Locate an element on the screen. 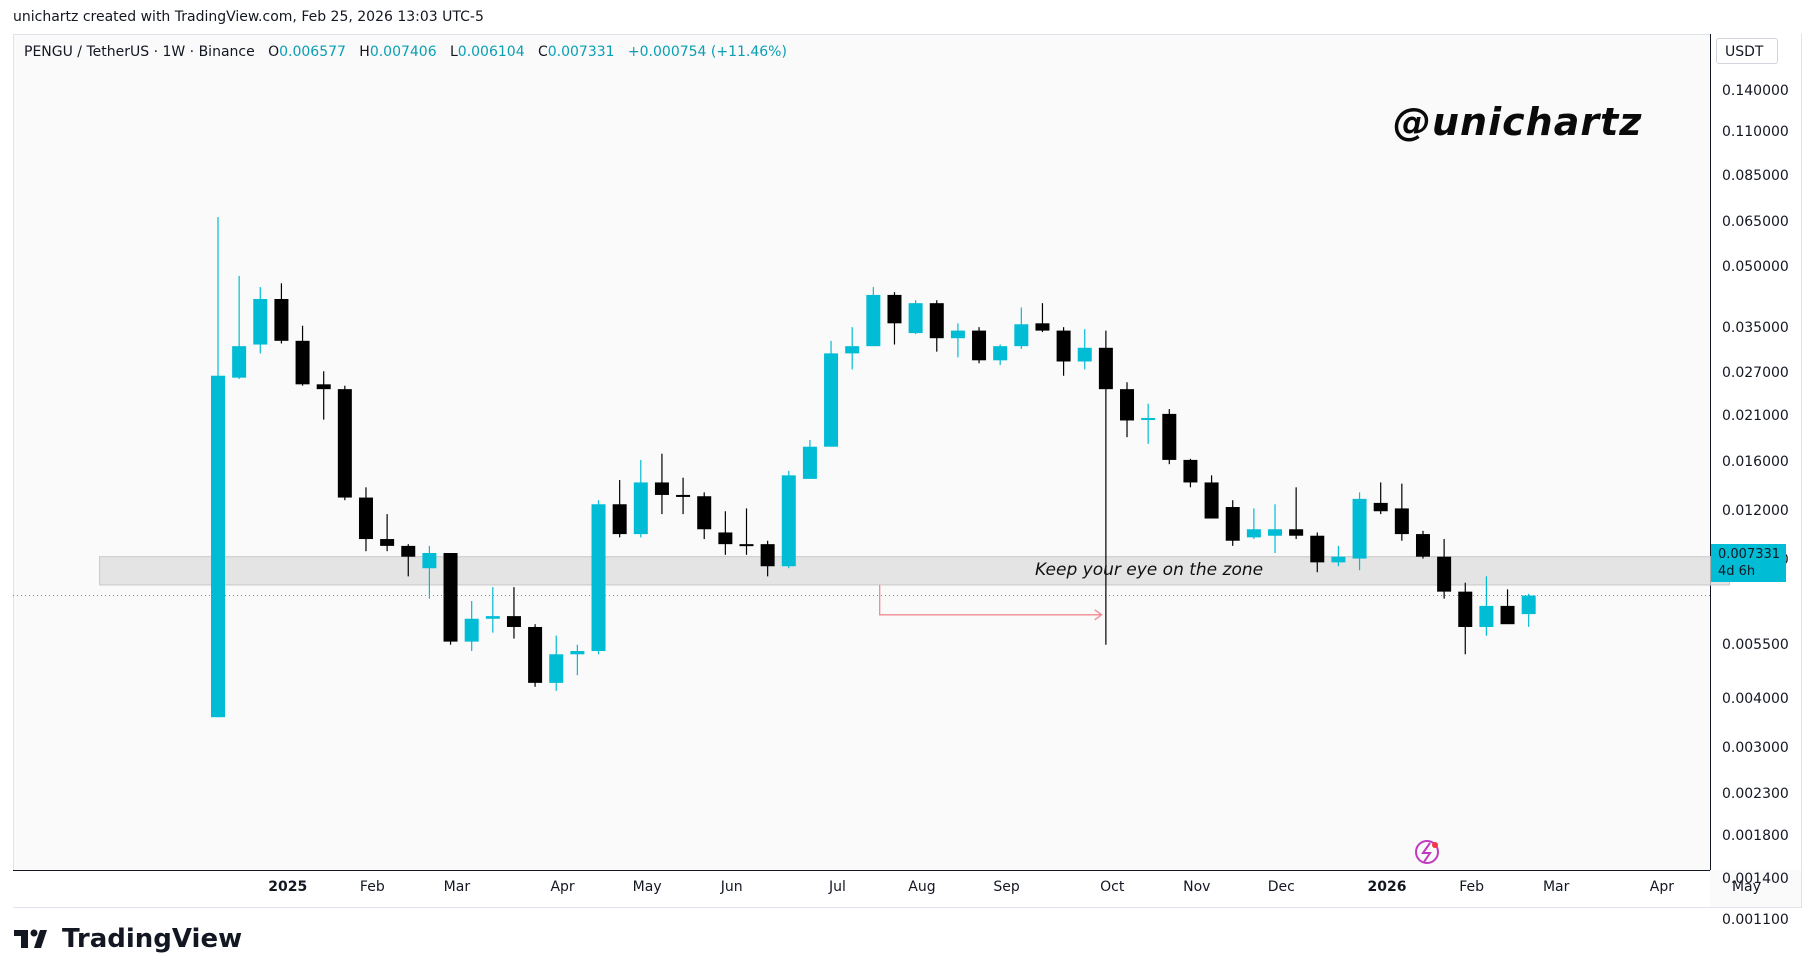 The height and width of the screenshot is (980, 1814). legend-change: +0.000754 (+11.46%) is located at coordinates (707, 52).